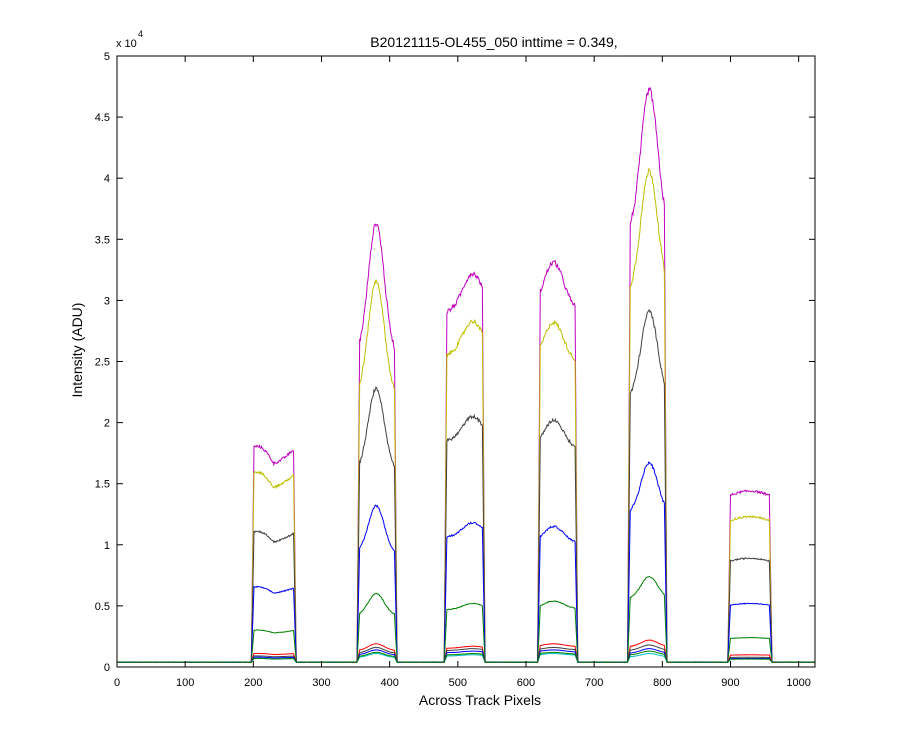  What do you see at coordinates (102, 485) in the screenshot?
I see `y-tick-label: 1.5` at bounding box center [102, 485].